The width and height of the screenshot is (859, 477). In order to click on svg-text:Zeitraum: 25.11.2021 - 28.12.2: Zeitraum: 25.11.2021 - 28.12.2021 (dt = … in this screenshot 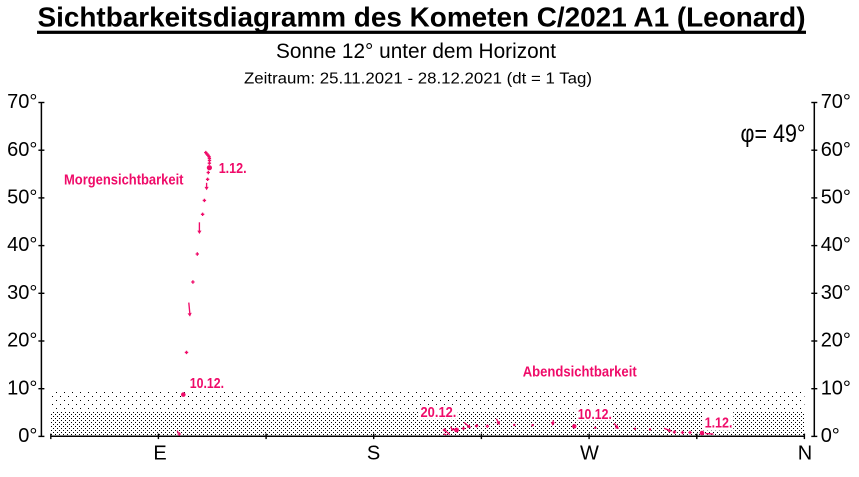, I will do `click(418, 78)`.